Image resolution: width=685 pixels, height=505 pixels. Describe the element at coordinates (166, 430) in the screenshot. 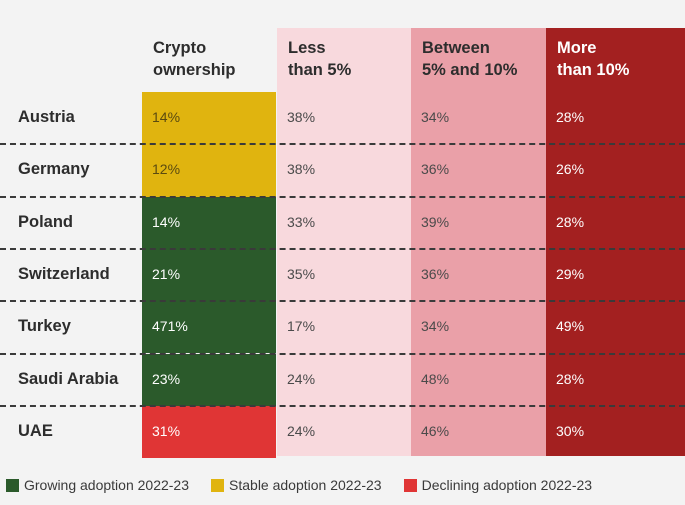

I see `cell-ownership: 31%` at that location.